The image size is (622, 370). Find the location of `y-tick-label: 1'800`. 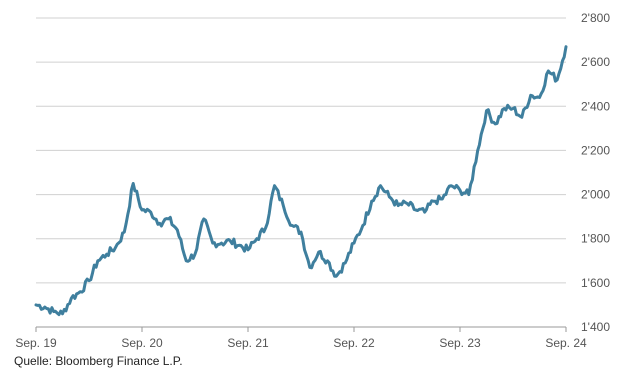

y-tick-label: 1'800 is located at coordinates (595, 239).